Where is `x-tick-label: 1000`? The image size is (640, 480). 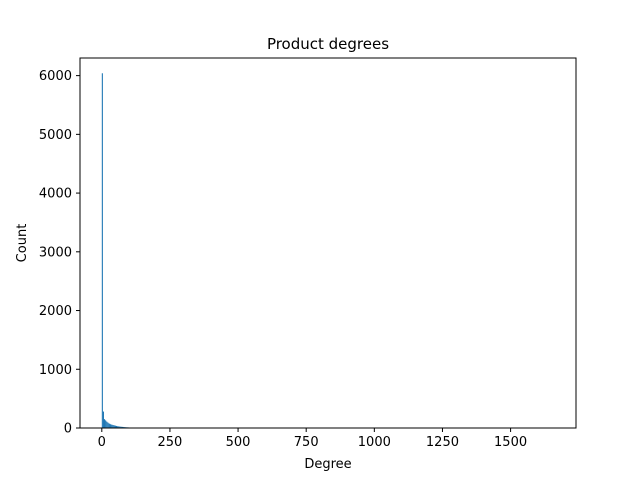
x-tick-label: 1000 is located at coordinates (374, 442).